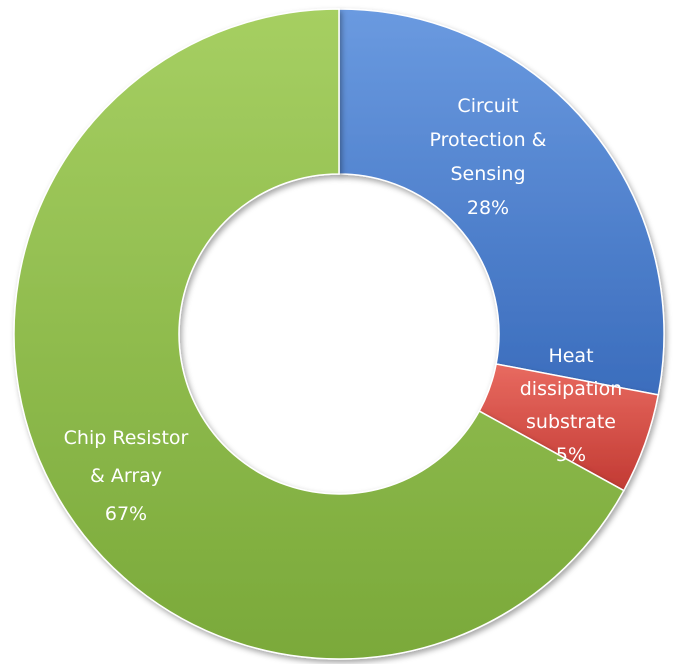  What do you see at coordinates (488, 140) in the screenshot?
I see `label-circuit-protection-line: Protection &` at bounding box center [488, 140].